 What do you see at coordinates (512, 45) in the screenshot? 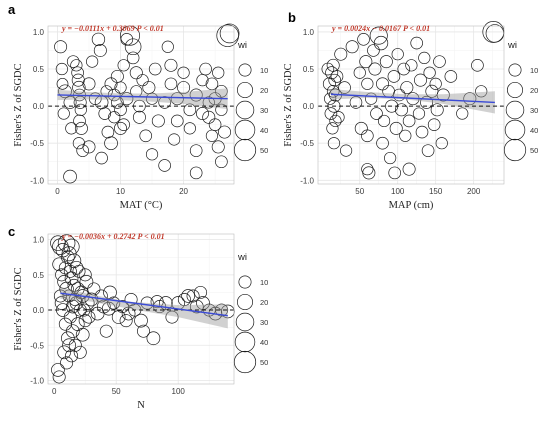
I see `legend-title: wi` at bounding box center [512, 45].